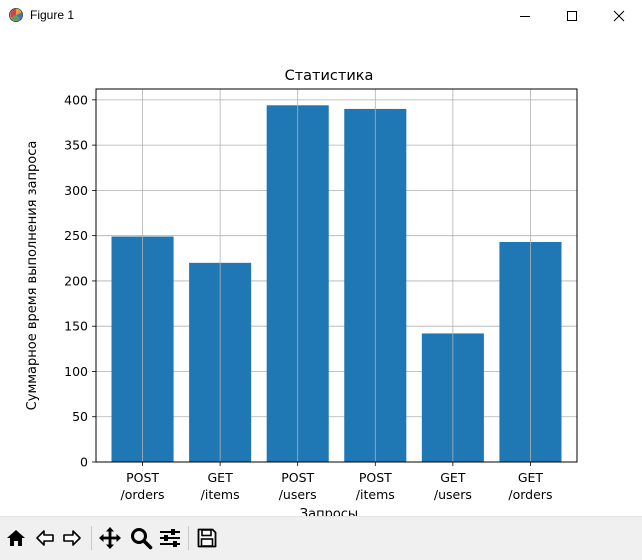 The image size is (642, 560). Describe the element at coordinates (143, 486) in the screenshot. I see `x-tick-label: POST/orders` at that location.